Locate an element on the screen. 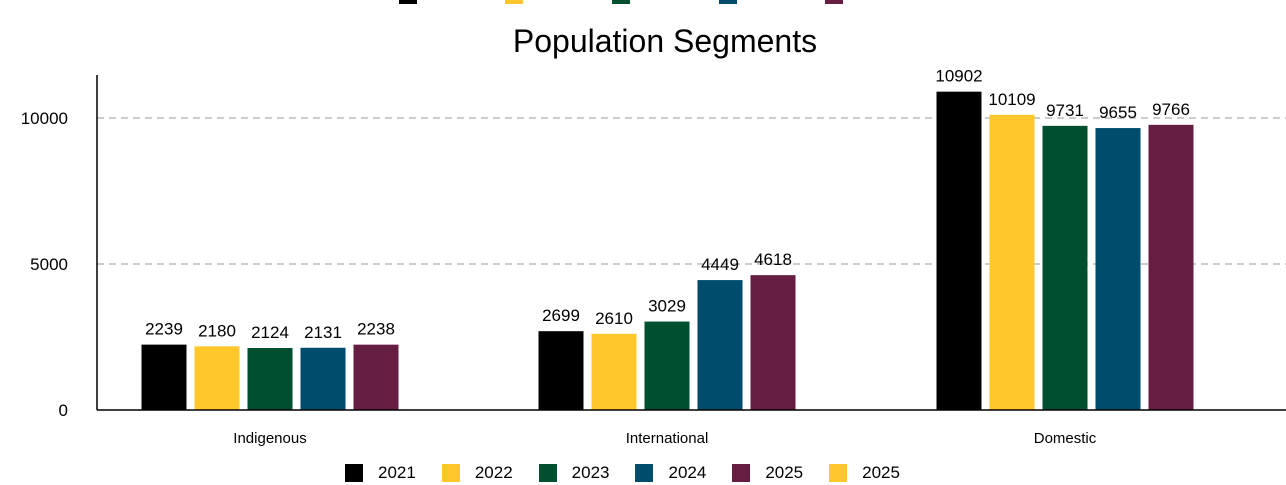  bar-international-2025 is located at coordinates (773, 342).